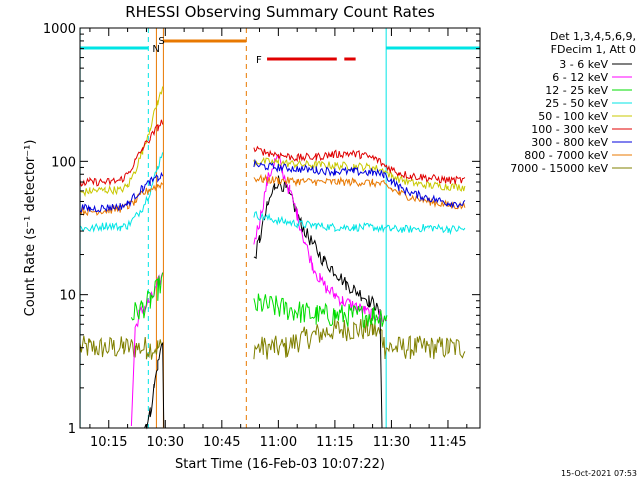 Image resolution: width=640 pixels, height=480 pixels. What do you see at coordinates (334, 442) in the screenshot?
I see `x-tick-label: 11:15` at bounding box center [334, 442].